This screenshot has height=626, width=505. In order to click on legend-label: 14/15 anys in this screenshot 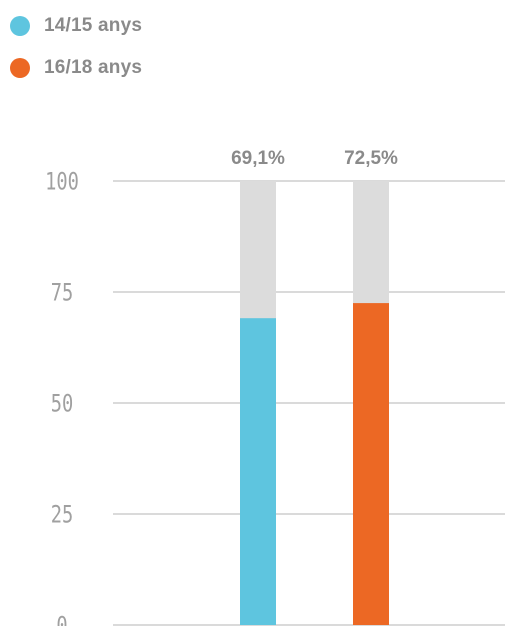, I will do `click(93, 25)`.